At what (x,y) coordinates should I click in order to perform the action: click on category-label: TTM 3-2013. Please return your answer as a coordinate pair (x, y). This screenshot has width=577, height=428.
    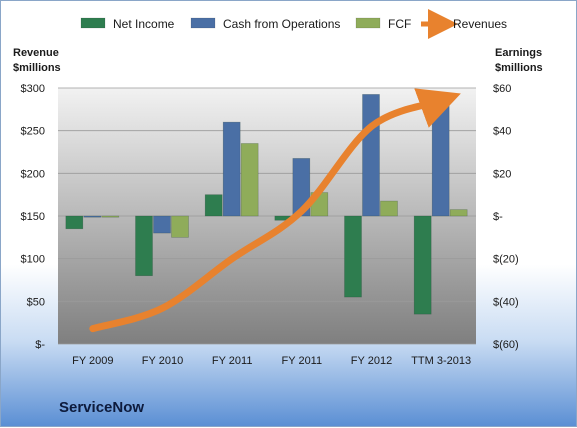
    Looking at the image, I should click on (441, 361).